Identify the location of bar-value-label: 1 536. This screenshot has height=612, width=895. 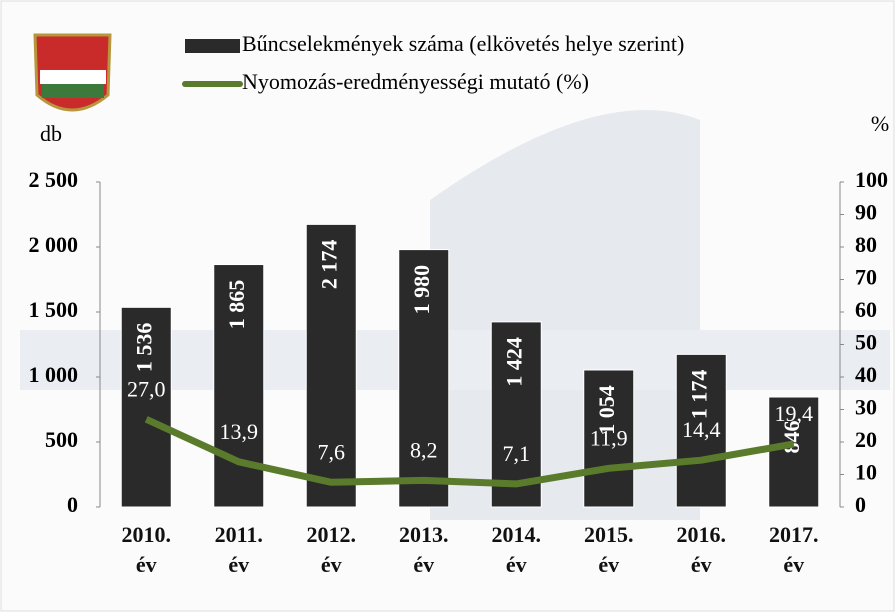
(143, 348).